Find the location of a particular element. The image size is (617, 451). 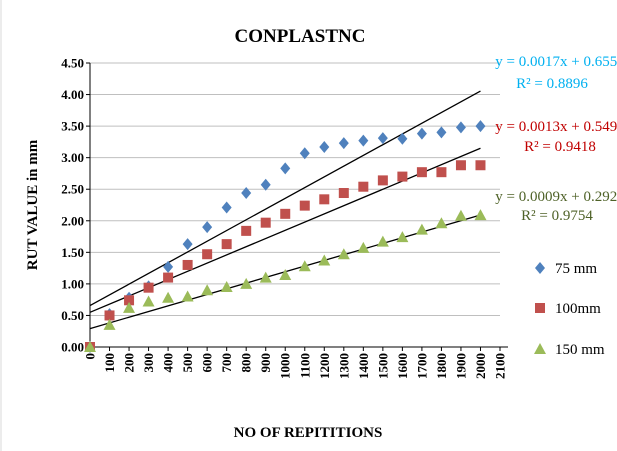

legend-label-2: 150 mm is located at coordinates (580, 350).